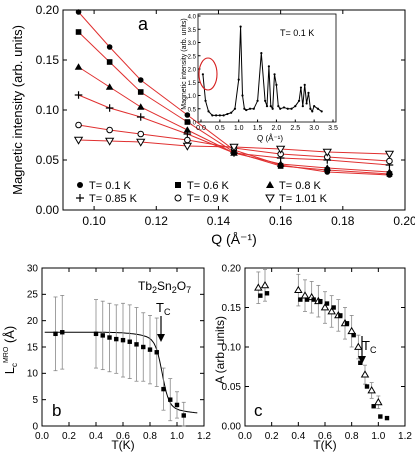 The width and height of the screenshot is (415, 455). What do you see at coordinates (33, 321) in the screenshot?
I see `panel-b-ytick-label: 20` at bounding box center [33, 321].